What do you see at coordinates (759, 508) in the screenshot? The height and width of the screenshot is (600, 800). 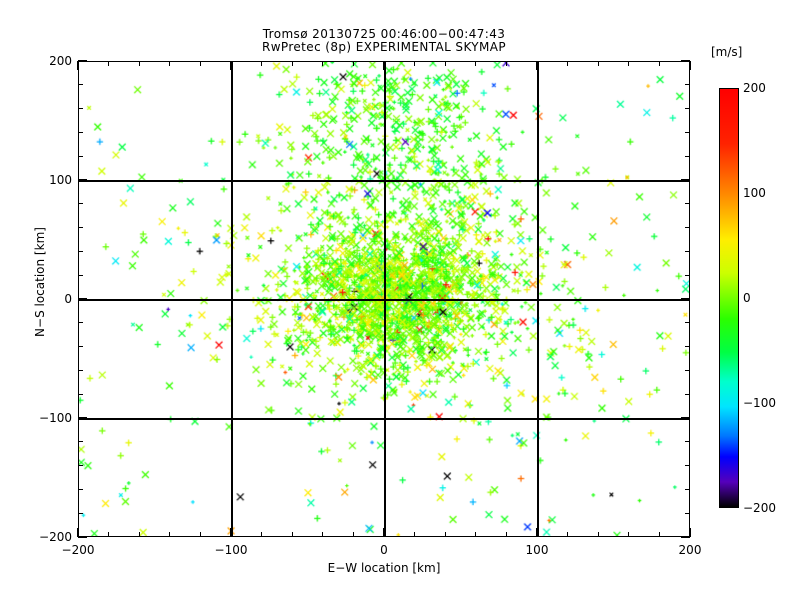 I see `colorbar-tick-label: −200` at bounding box center [759, 508].